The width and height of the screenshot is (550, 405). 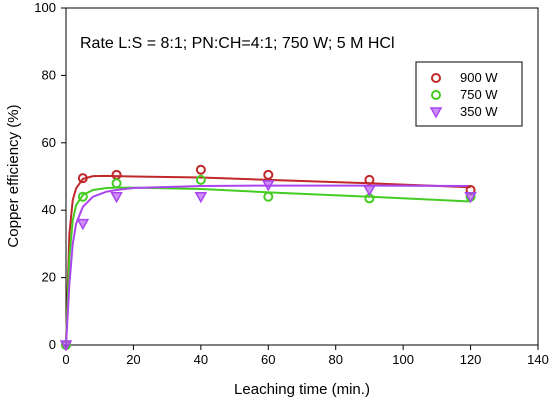 I want to click on x-tick-label: 40, so click(x=201, y=359).